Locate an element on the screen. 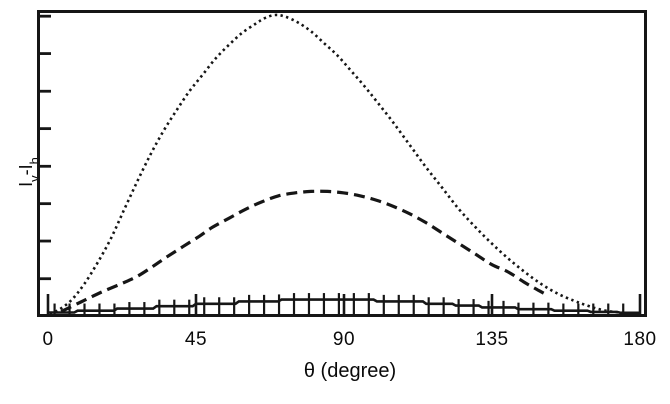  y-label-part: -I is located at coordinates (26, 170).